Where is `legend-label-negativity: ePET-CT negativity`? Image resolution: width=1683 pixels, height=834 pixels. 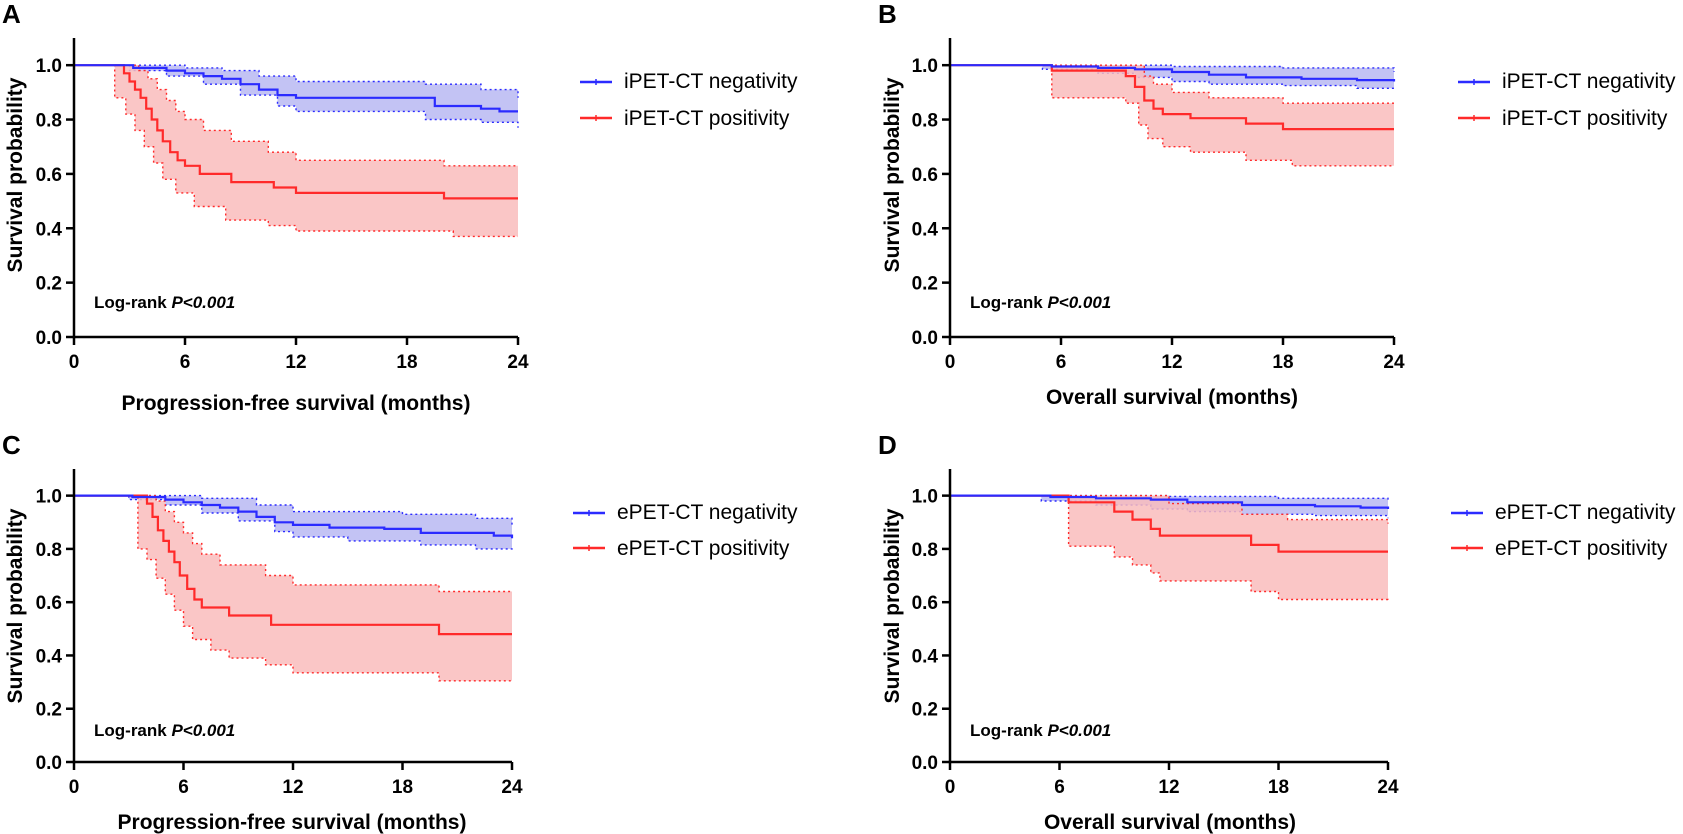
legend-label-negativity: ePET-CT negativity is located at coordinates (1585, 512).